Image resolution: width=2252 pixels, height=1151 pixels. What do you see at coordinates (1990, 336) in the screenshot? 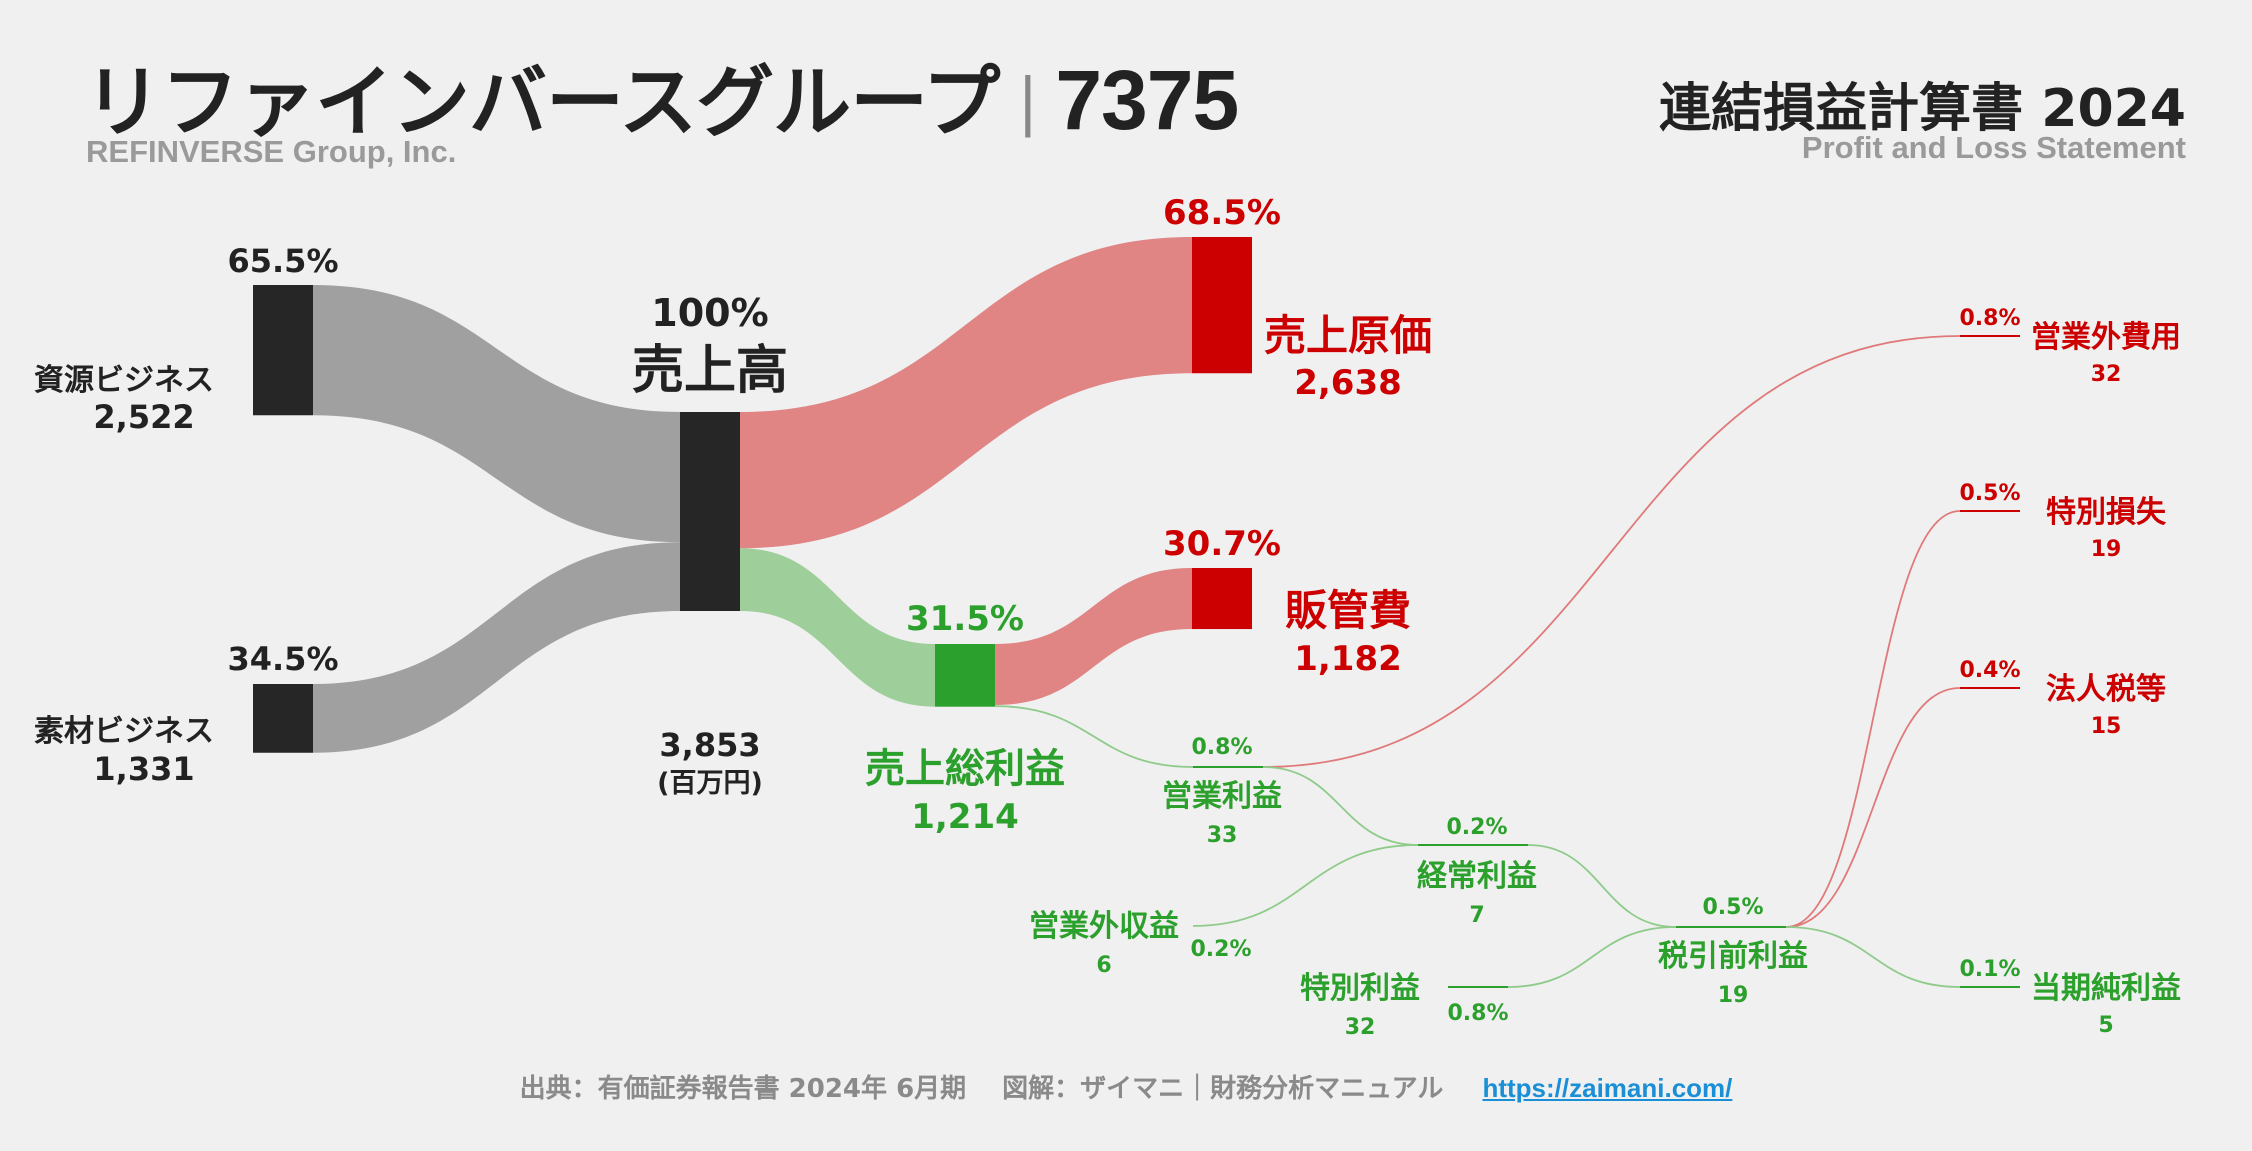
I see `node-nonop_exp` at bounding box center [1990, 336].